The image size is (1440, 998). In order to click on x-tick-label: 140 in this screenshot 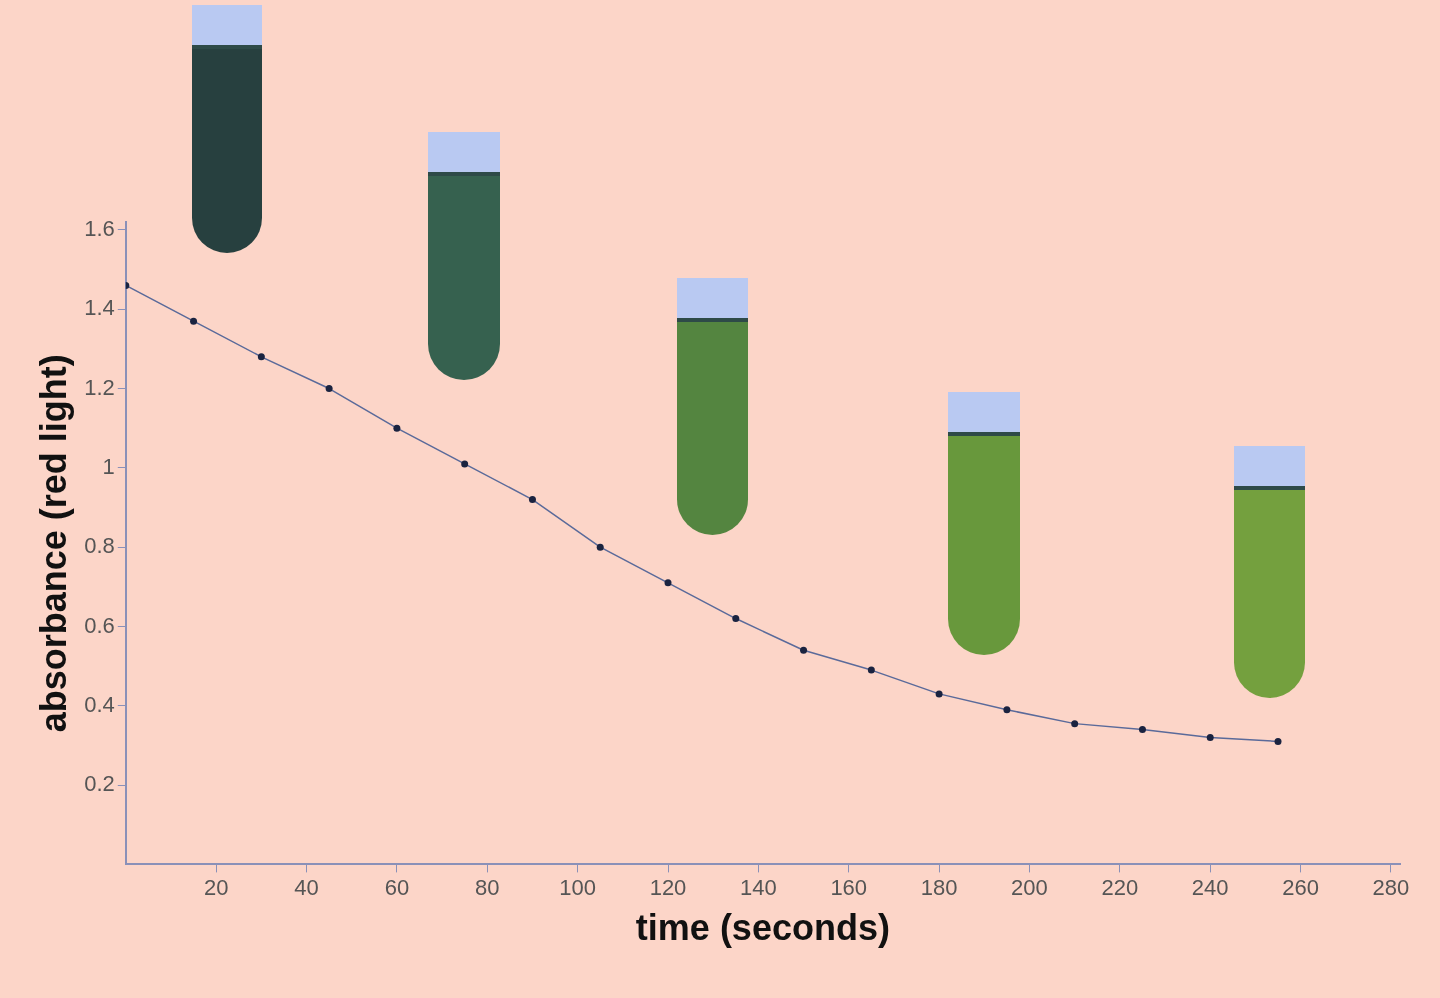, I will do `click(758, 887)`.